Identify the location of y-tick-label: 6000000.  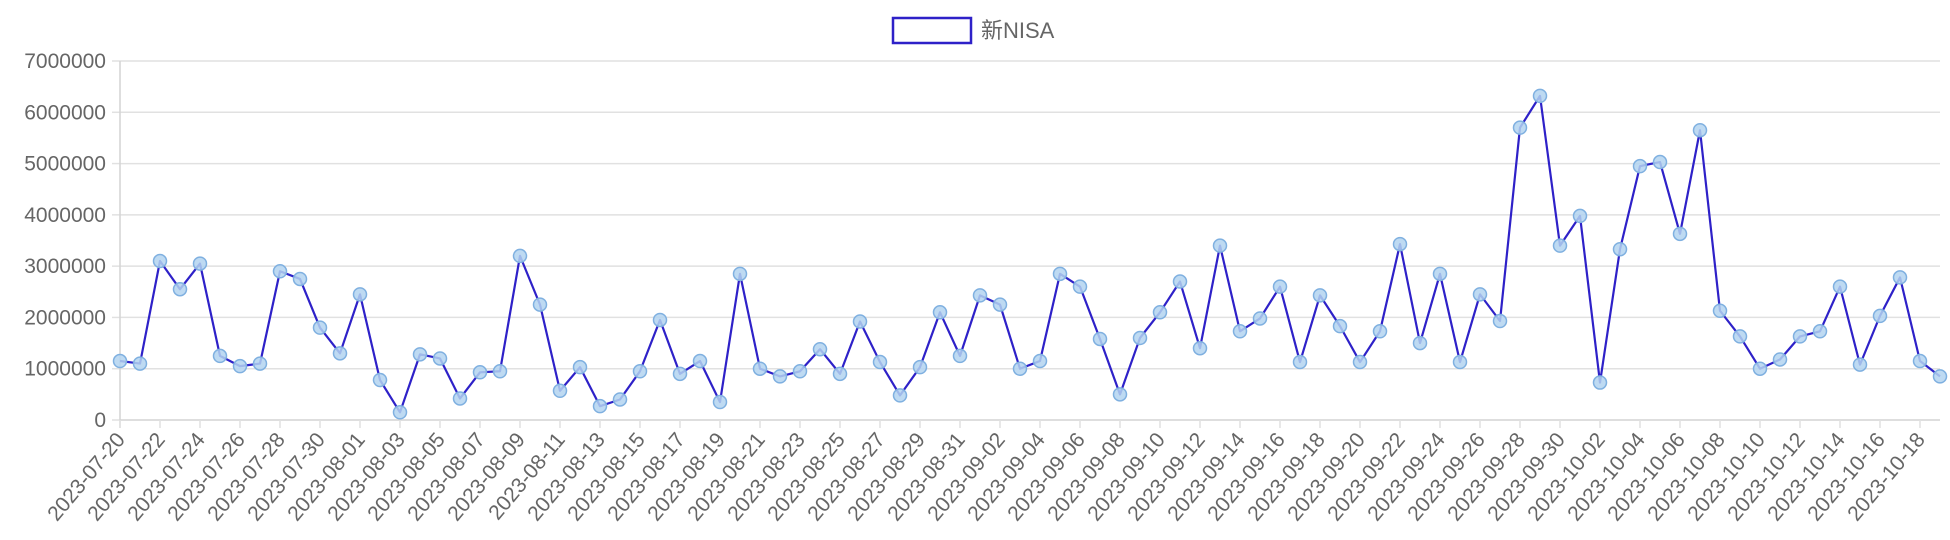
(65, 112).